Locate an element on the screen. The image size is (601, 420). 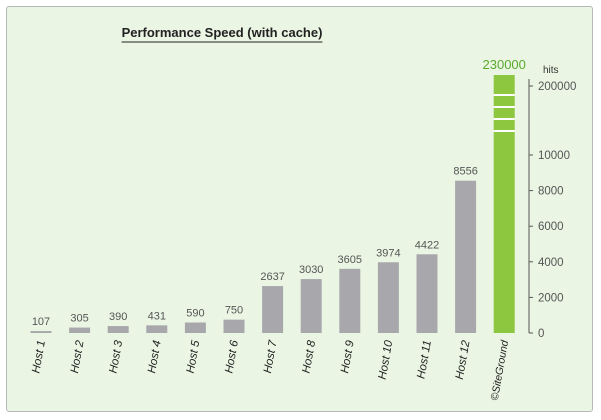
category-label-1: Host 1 is located at coordinates (39, 356).